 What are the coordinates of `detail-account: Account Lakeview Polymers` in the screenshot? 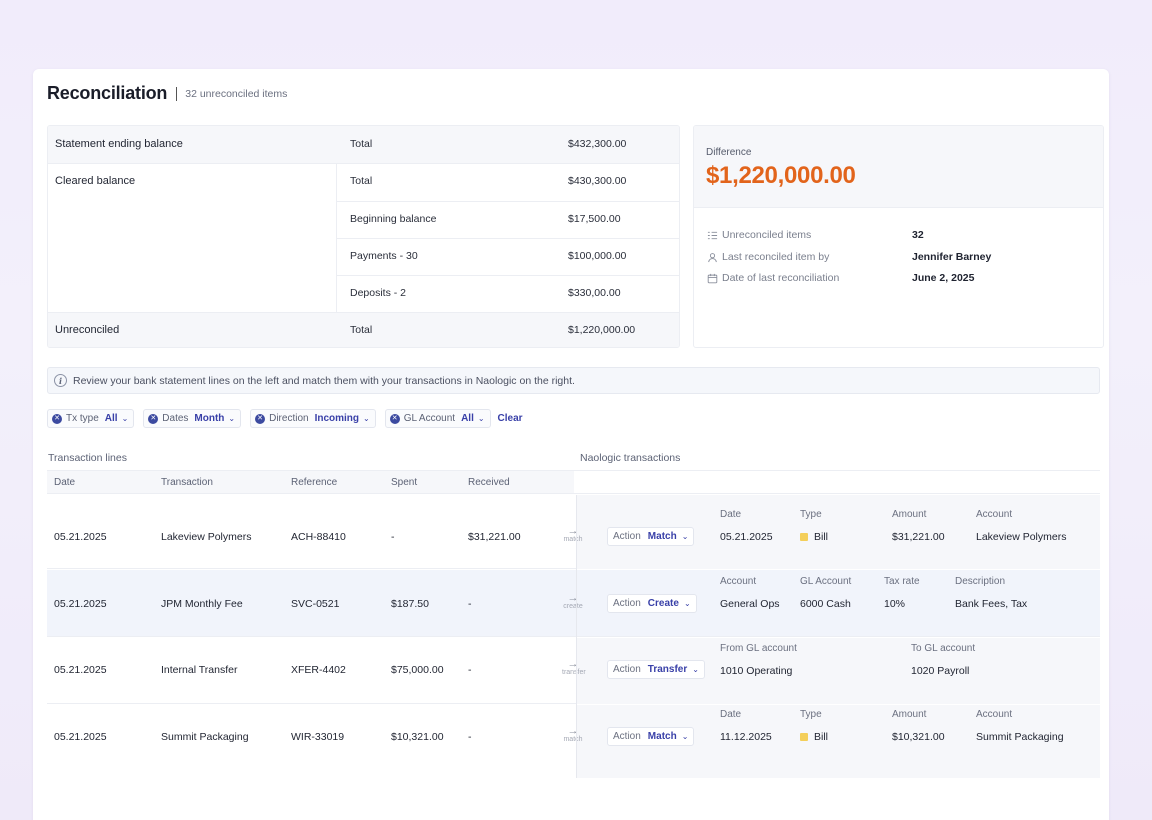 It's located at (1021, 526).